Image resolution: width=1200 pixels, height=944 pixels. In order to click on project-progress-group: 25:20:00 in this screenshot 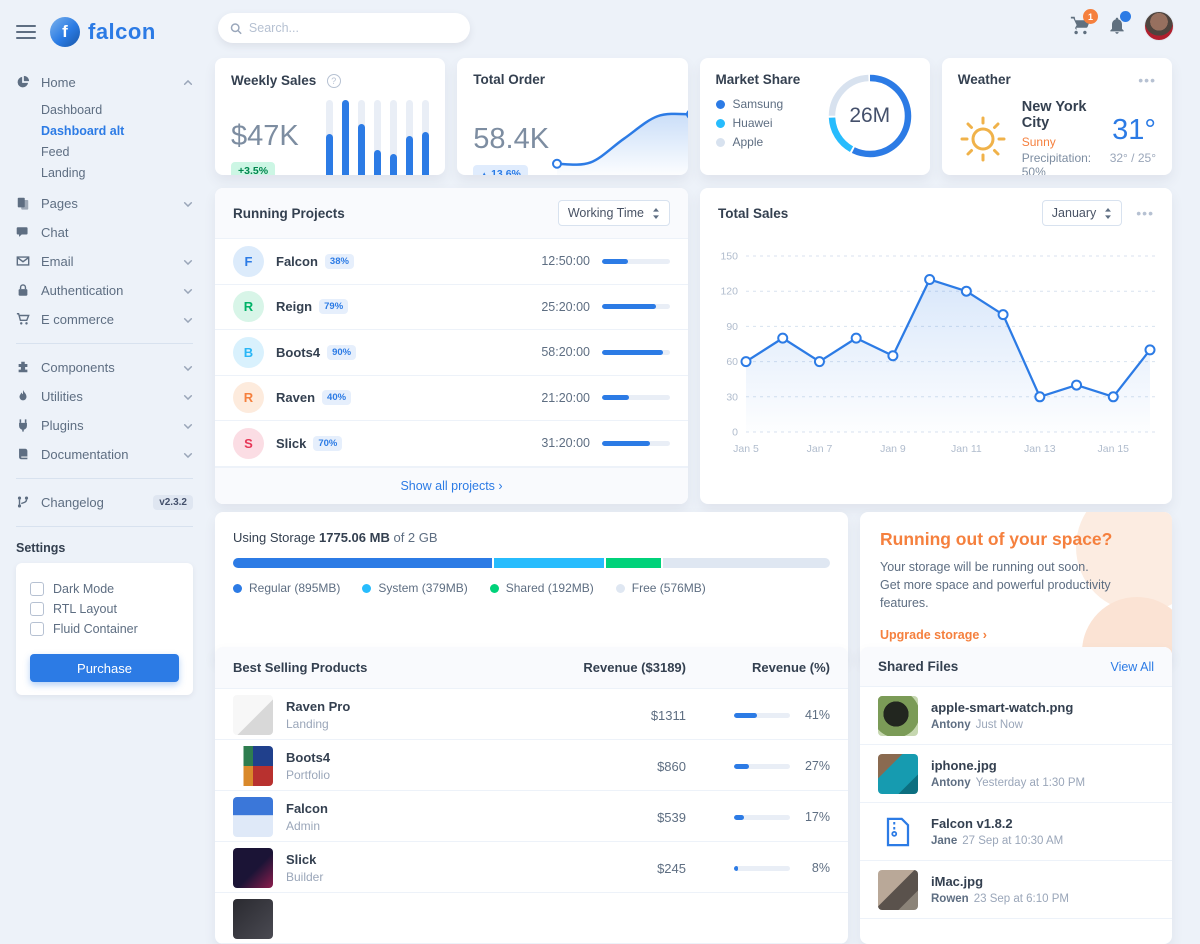, I will do `click(605, 307)`.